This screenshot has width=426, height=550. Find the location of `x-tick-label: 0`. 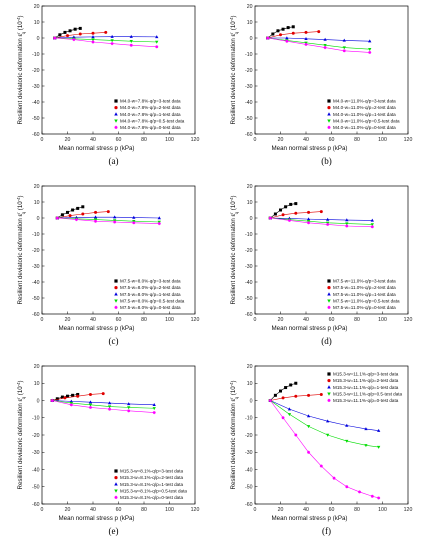

x-tick-label: 0 is located at coordinates (255, 140).